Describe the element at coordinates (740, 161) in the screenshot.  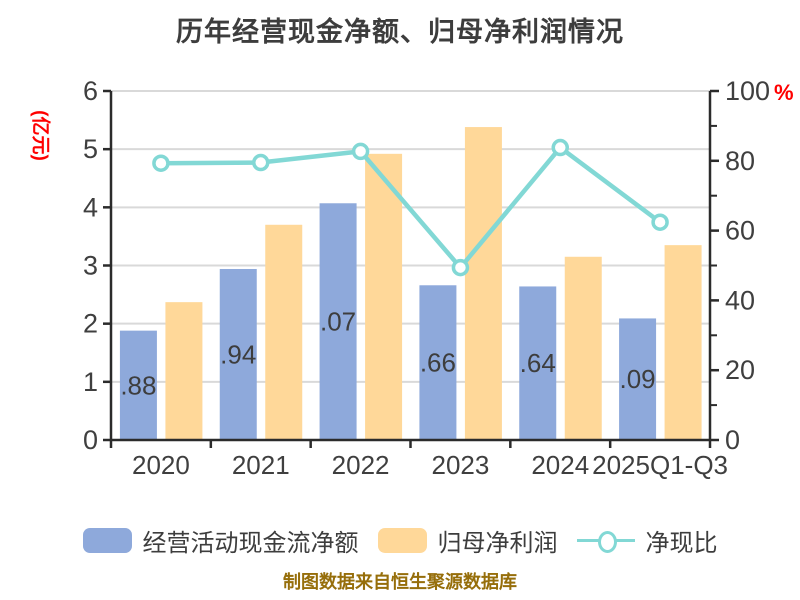
I see `svg-text: 80` at that location.